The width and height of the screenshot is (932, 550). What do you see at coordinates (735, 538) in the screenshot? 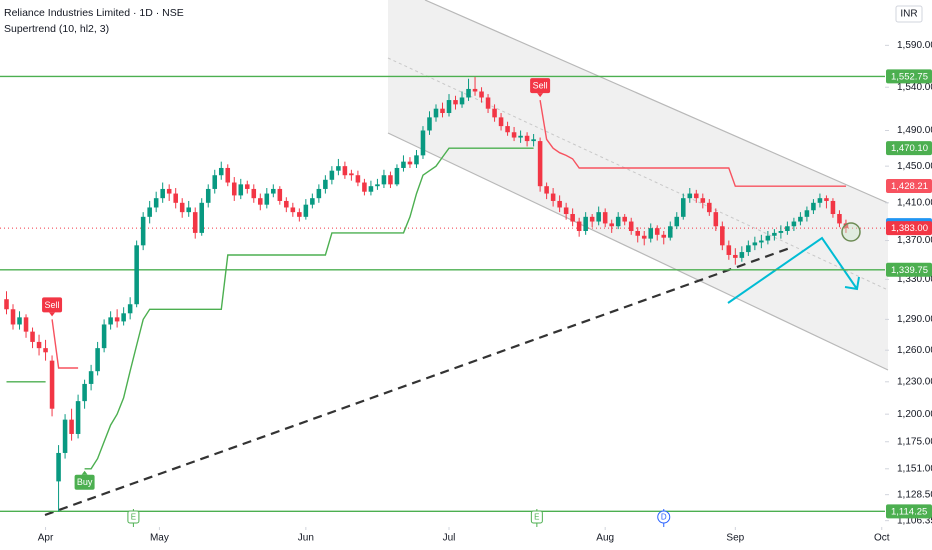
I see `x-tick-label: Sep` at bounding box center [735, 538].